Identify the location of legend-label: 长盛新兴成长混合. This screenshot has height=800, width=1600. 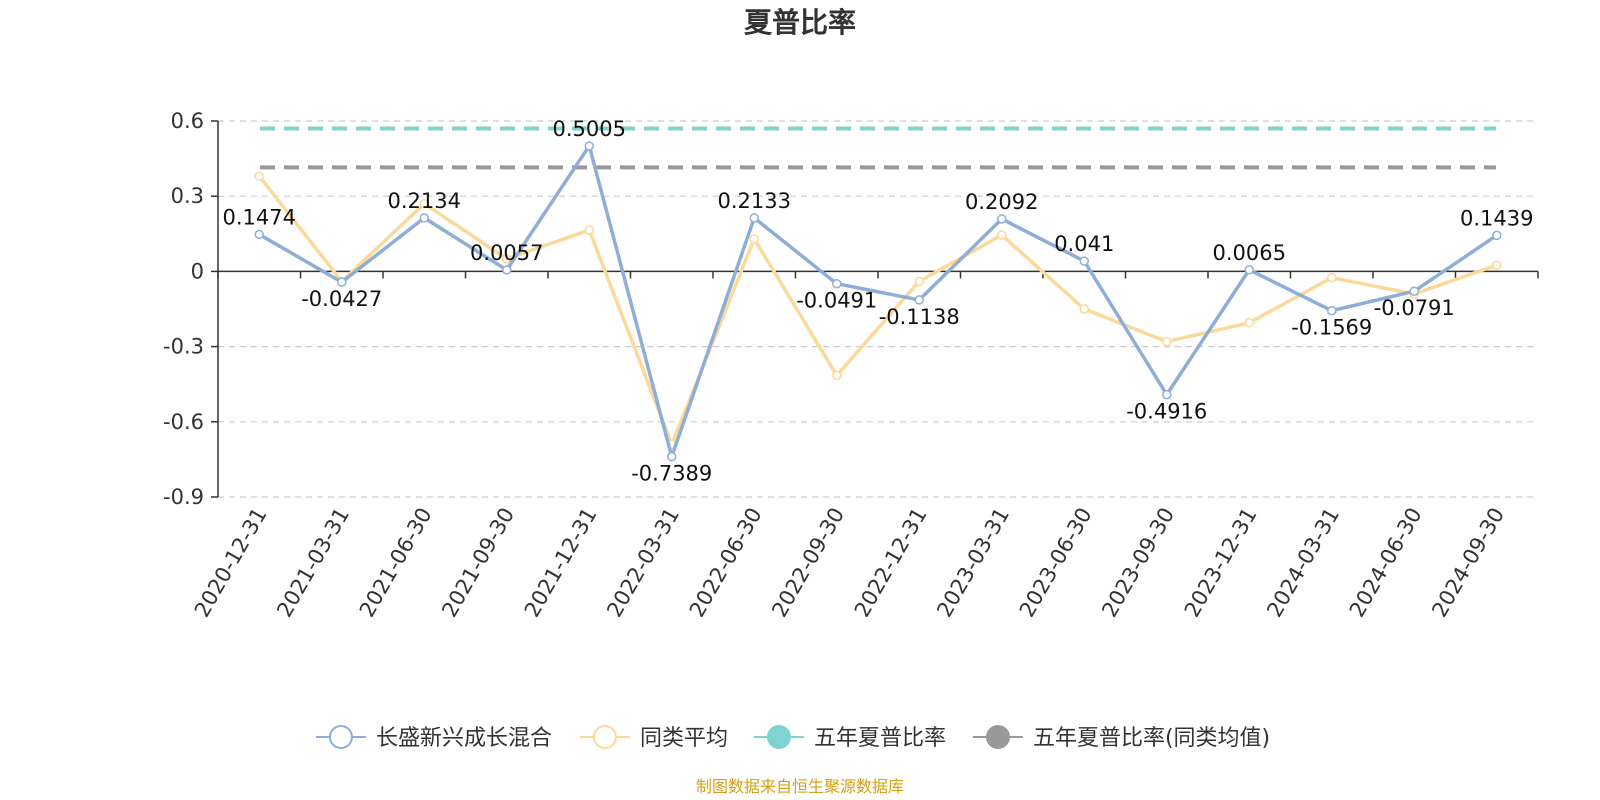
(464, 738).